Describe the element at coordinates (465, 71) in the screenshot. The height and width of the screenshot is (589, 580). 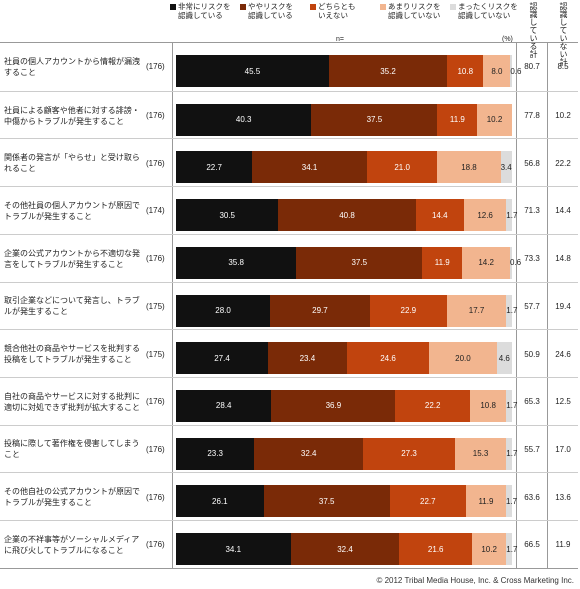
I see `bar-segment: 10.8` at that location.